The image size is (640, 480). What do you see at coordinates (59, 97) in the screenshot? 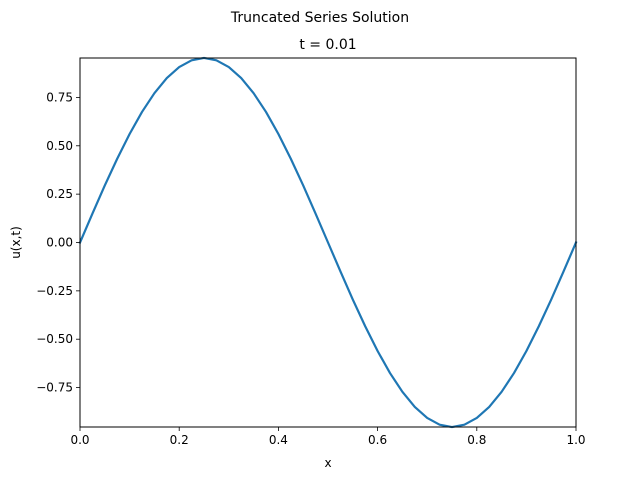
I see `y-tick-label: 0.75` at bounding box center [59, 97].